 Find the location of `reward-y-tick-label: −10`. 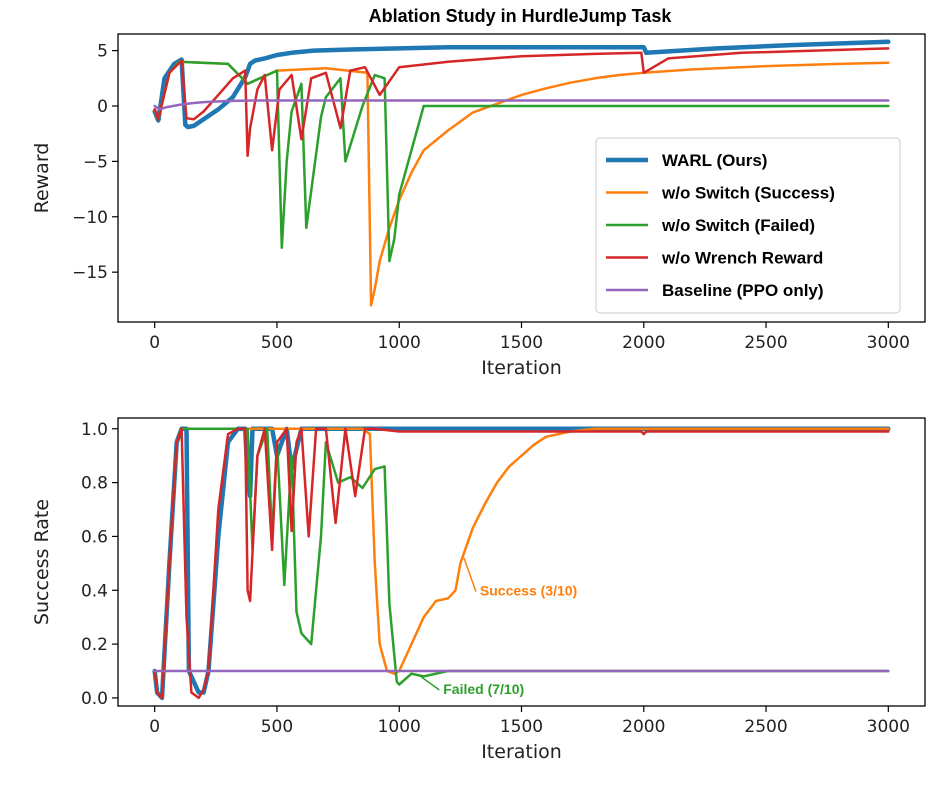

reward-y-tick-label: −10 is located at coordinates (90, 218).